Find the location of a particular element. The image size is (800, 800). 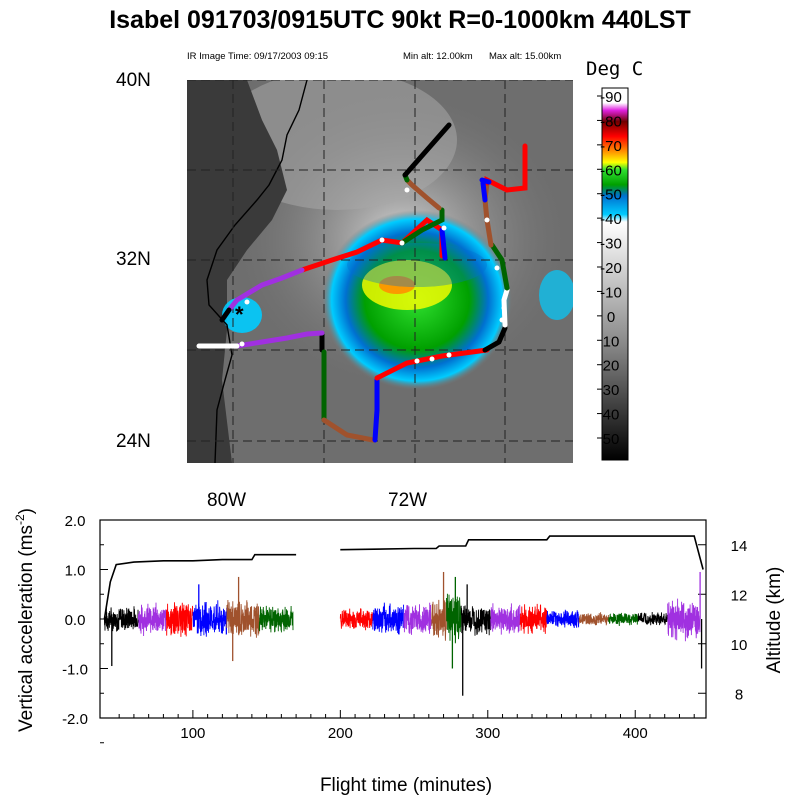

y-tick-label: -1.0 is located at coordinates (75, 670).